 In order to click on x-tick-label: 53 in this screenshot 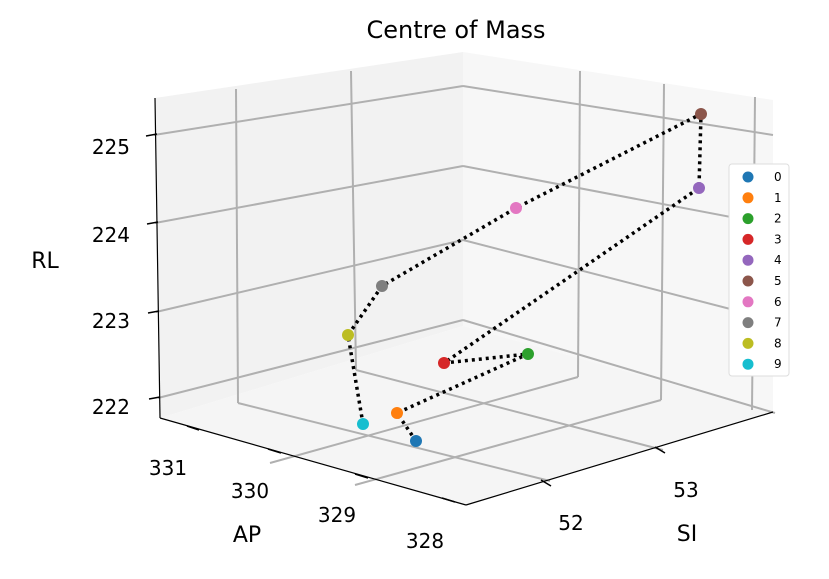, I will do `click(685, 490)`.